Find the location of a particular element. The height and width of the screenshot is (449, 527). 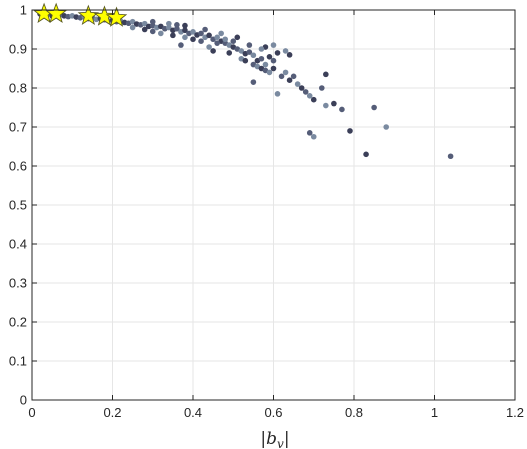

y-tick-labels: 0 0.1 0.2 0.3 0.4 0.5 0.6 0.7 0.8 0.9 1 is located at coordinates (18, 205).